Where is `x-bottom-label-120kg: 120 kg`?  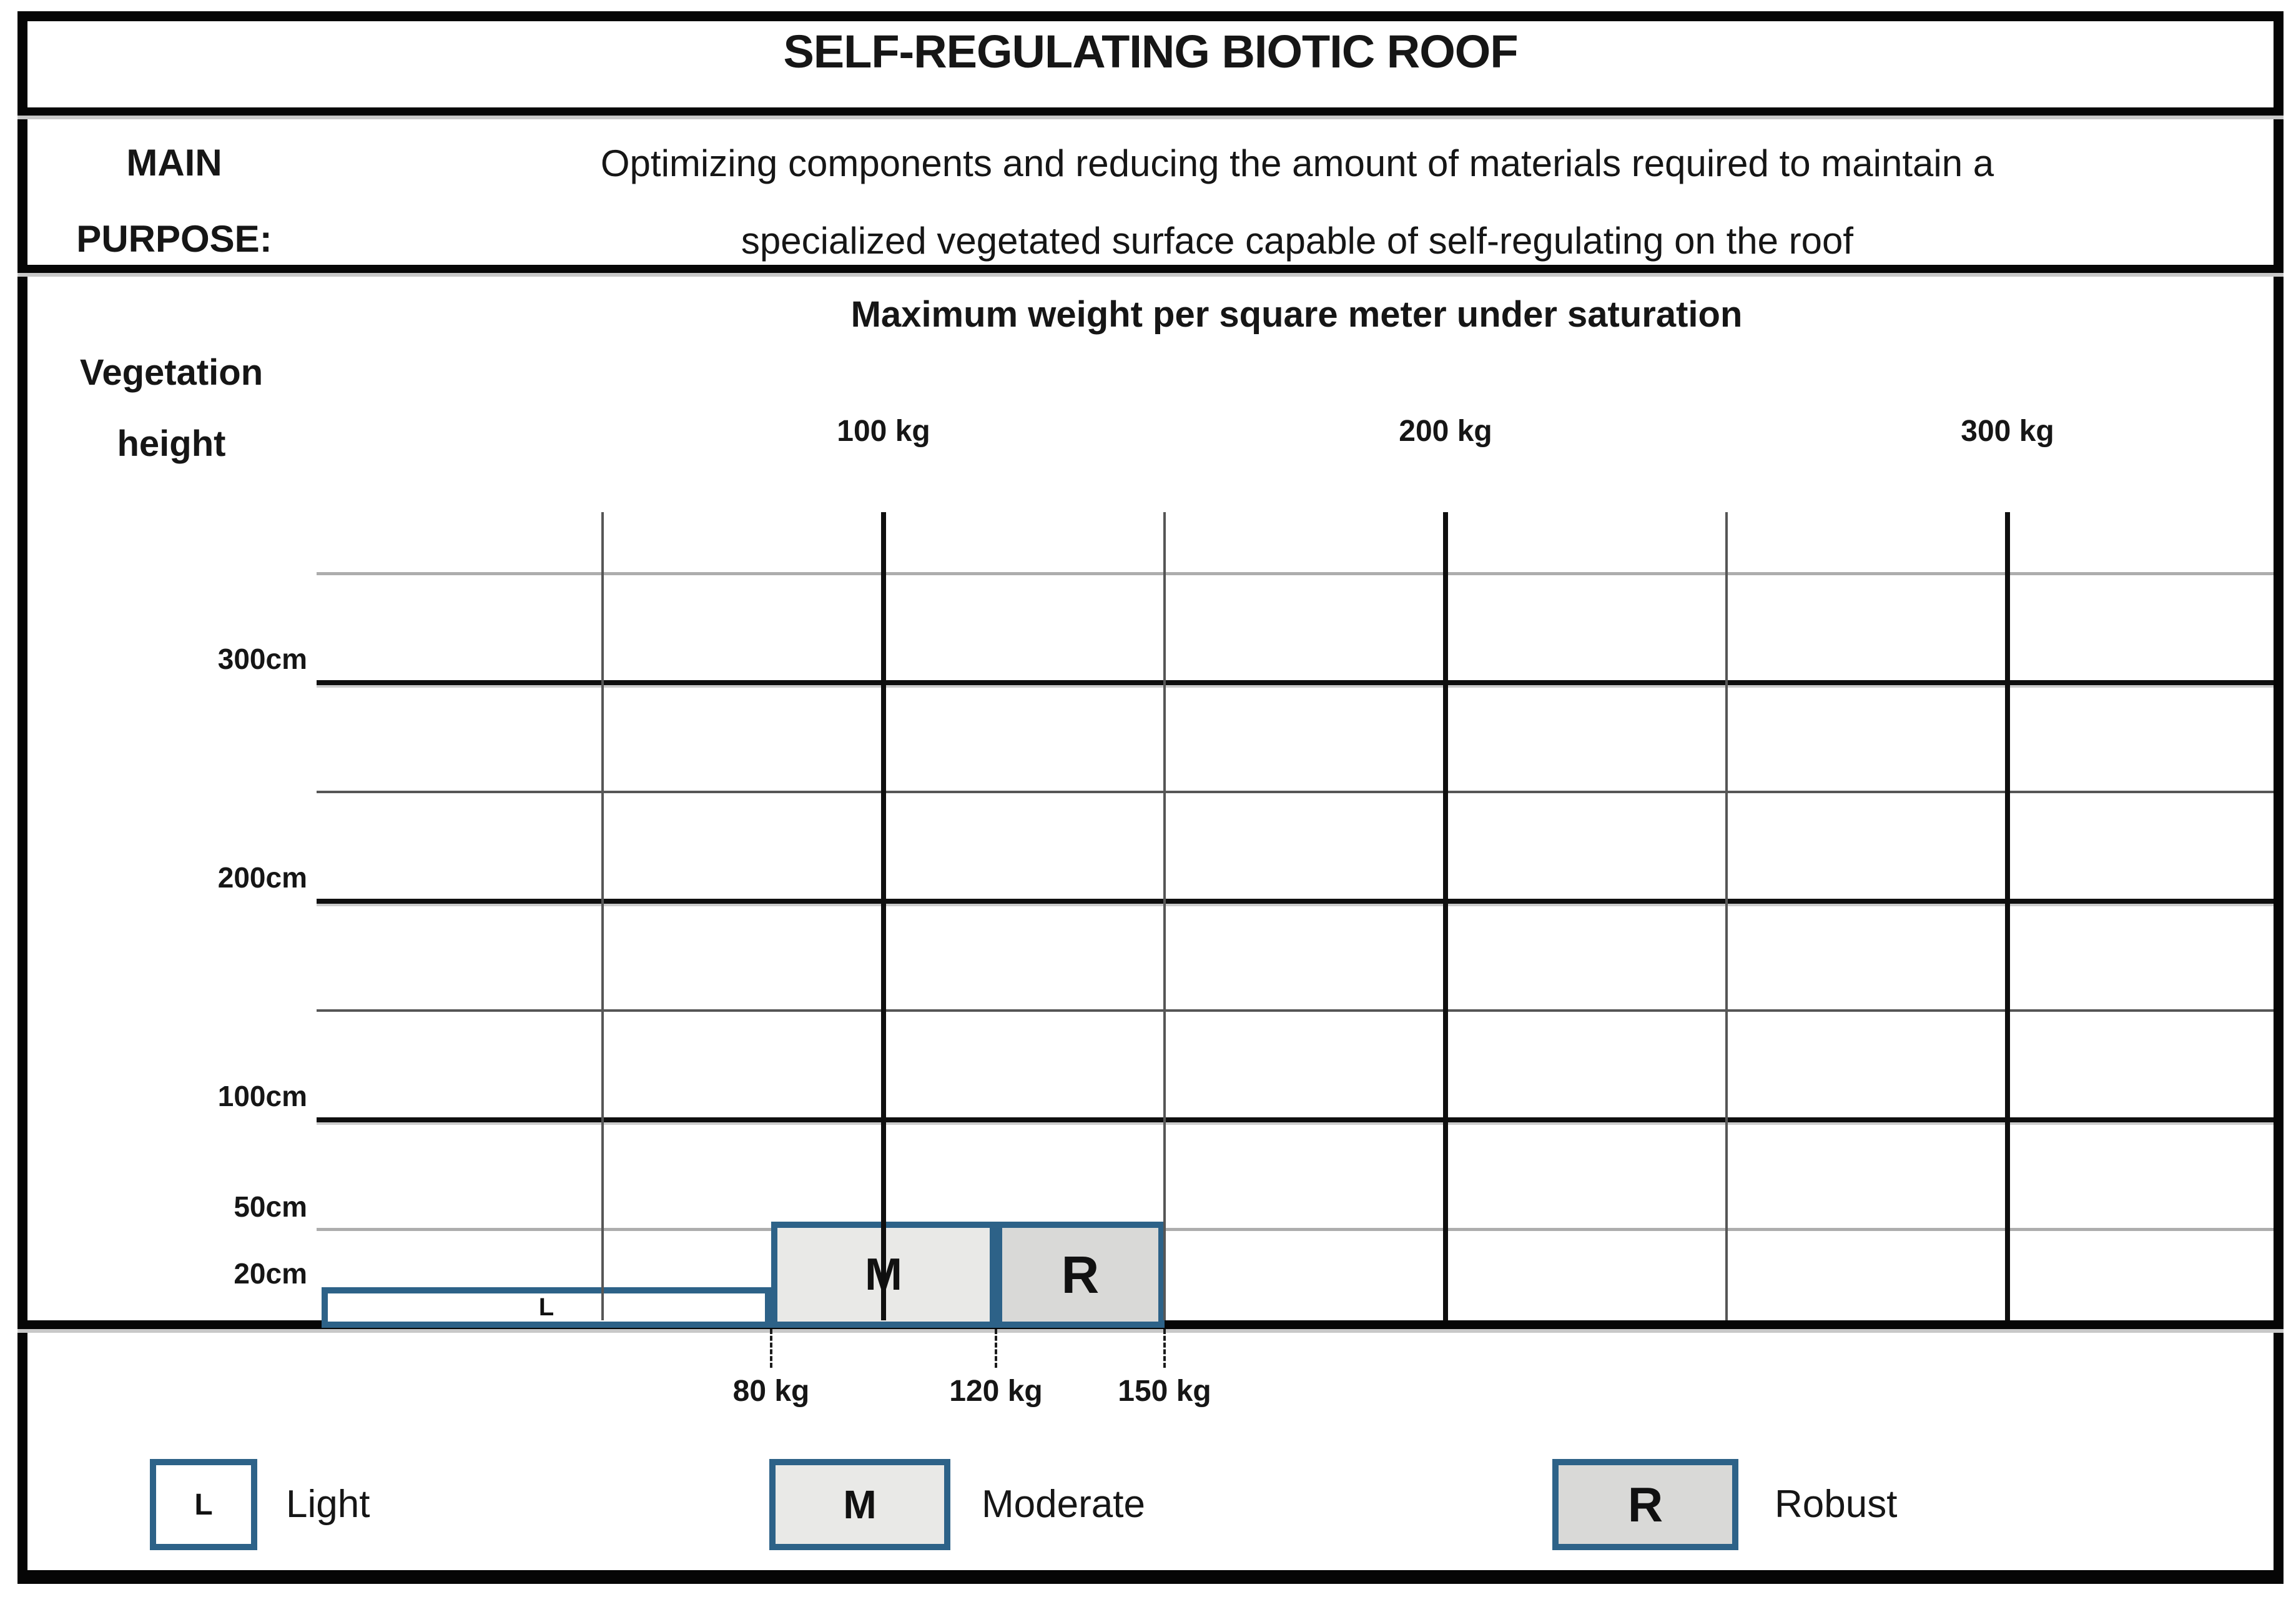 x-bottom-label-120kg: 120 kg is located at coordinates (996, 1391).